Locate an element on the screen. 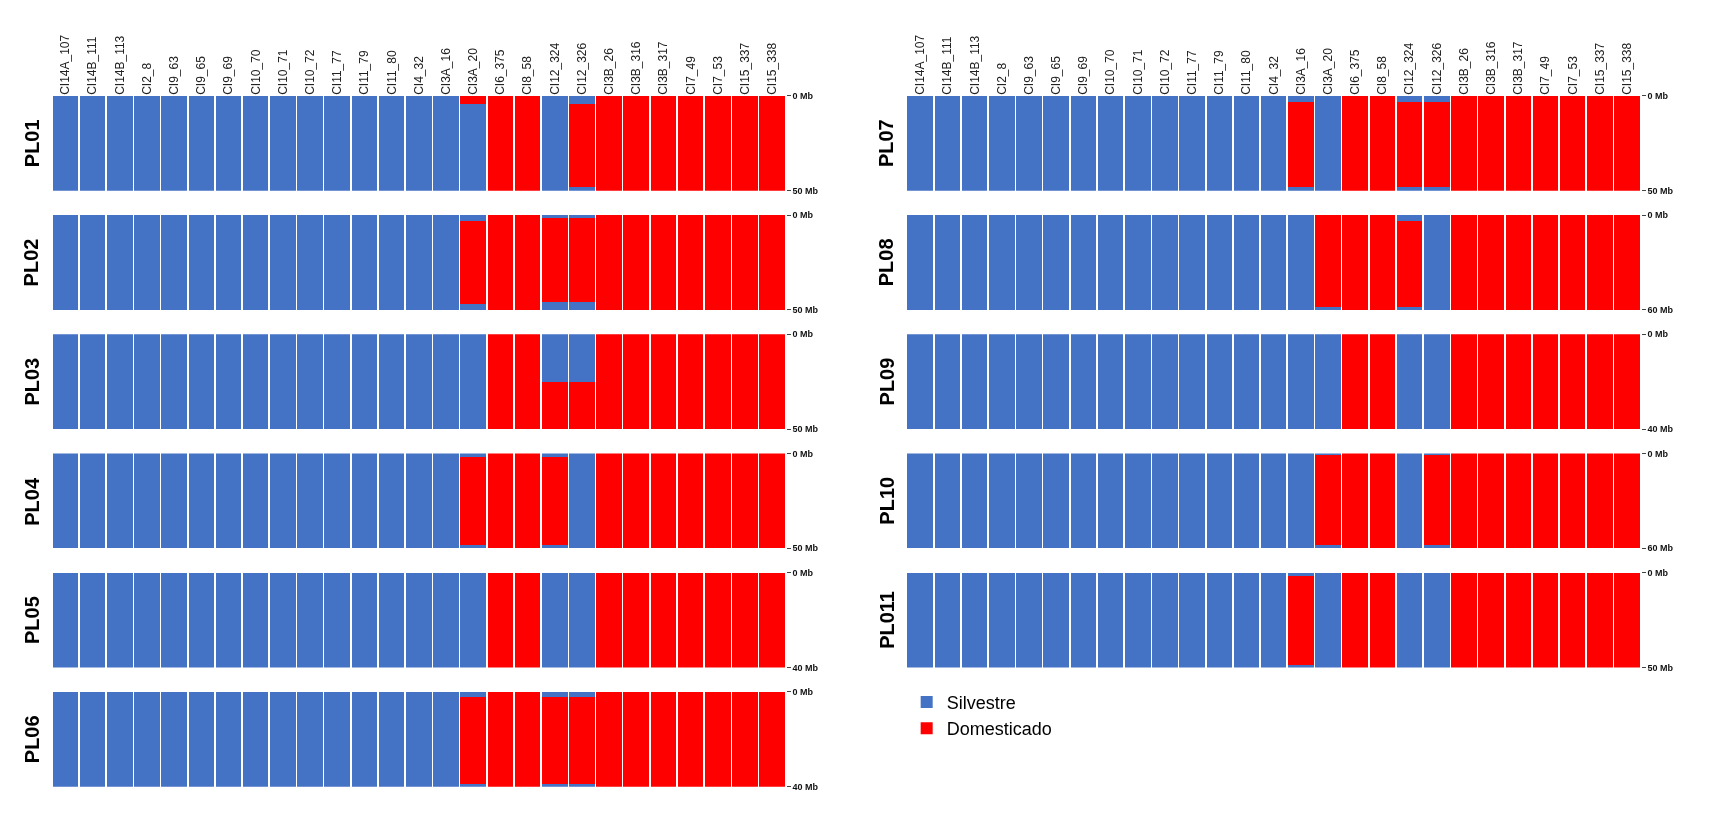  x-tick-label: CI10_71 is located at coordinates (1137, 72).